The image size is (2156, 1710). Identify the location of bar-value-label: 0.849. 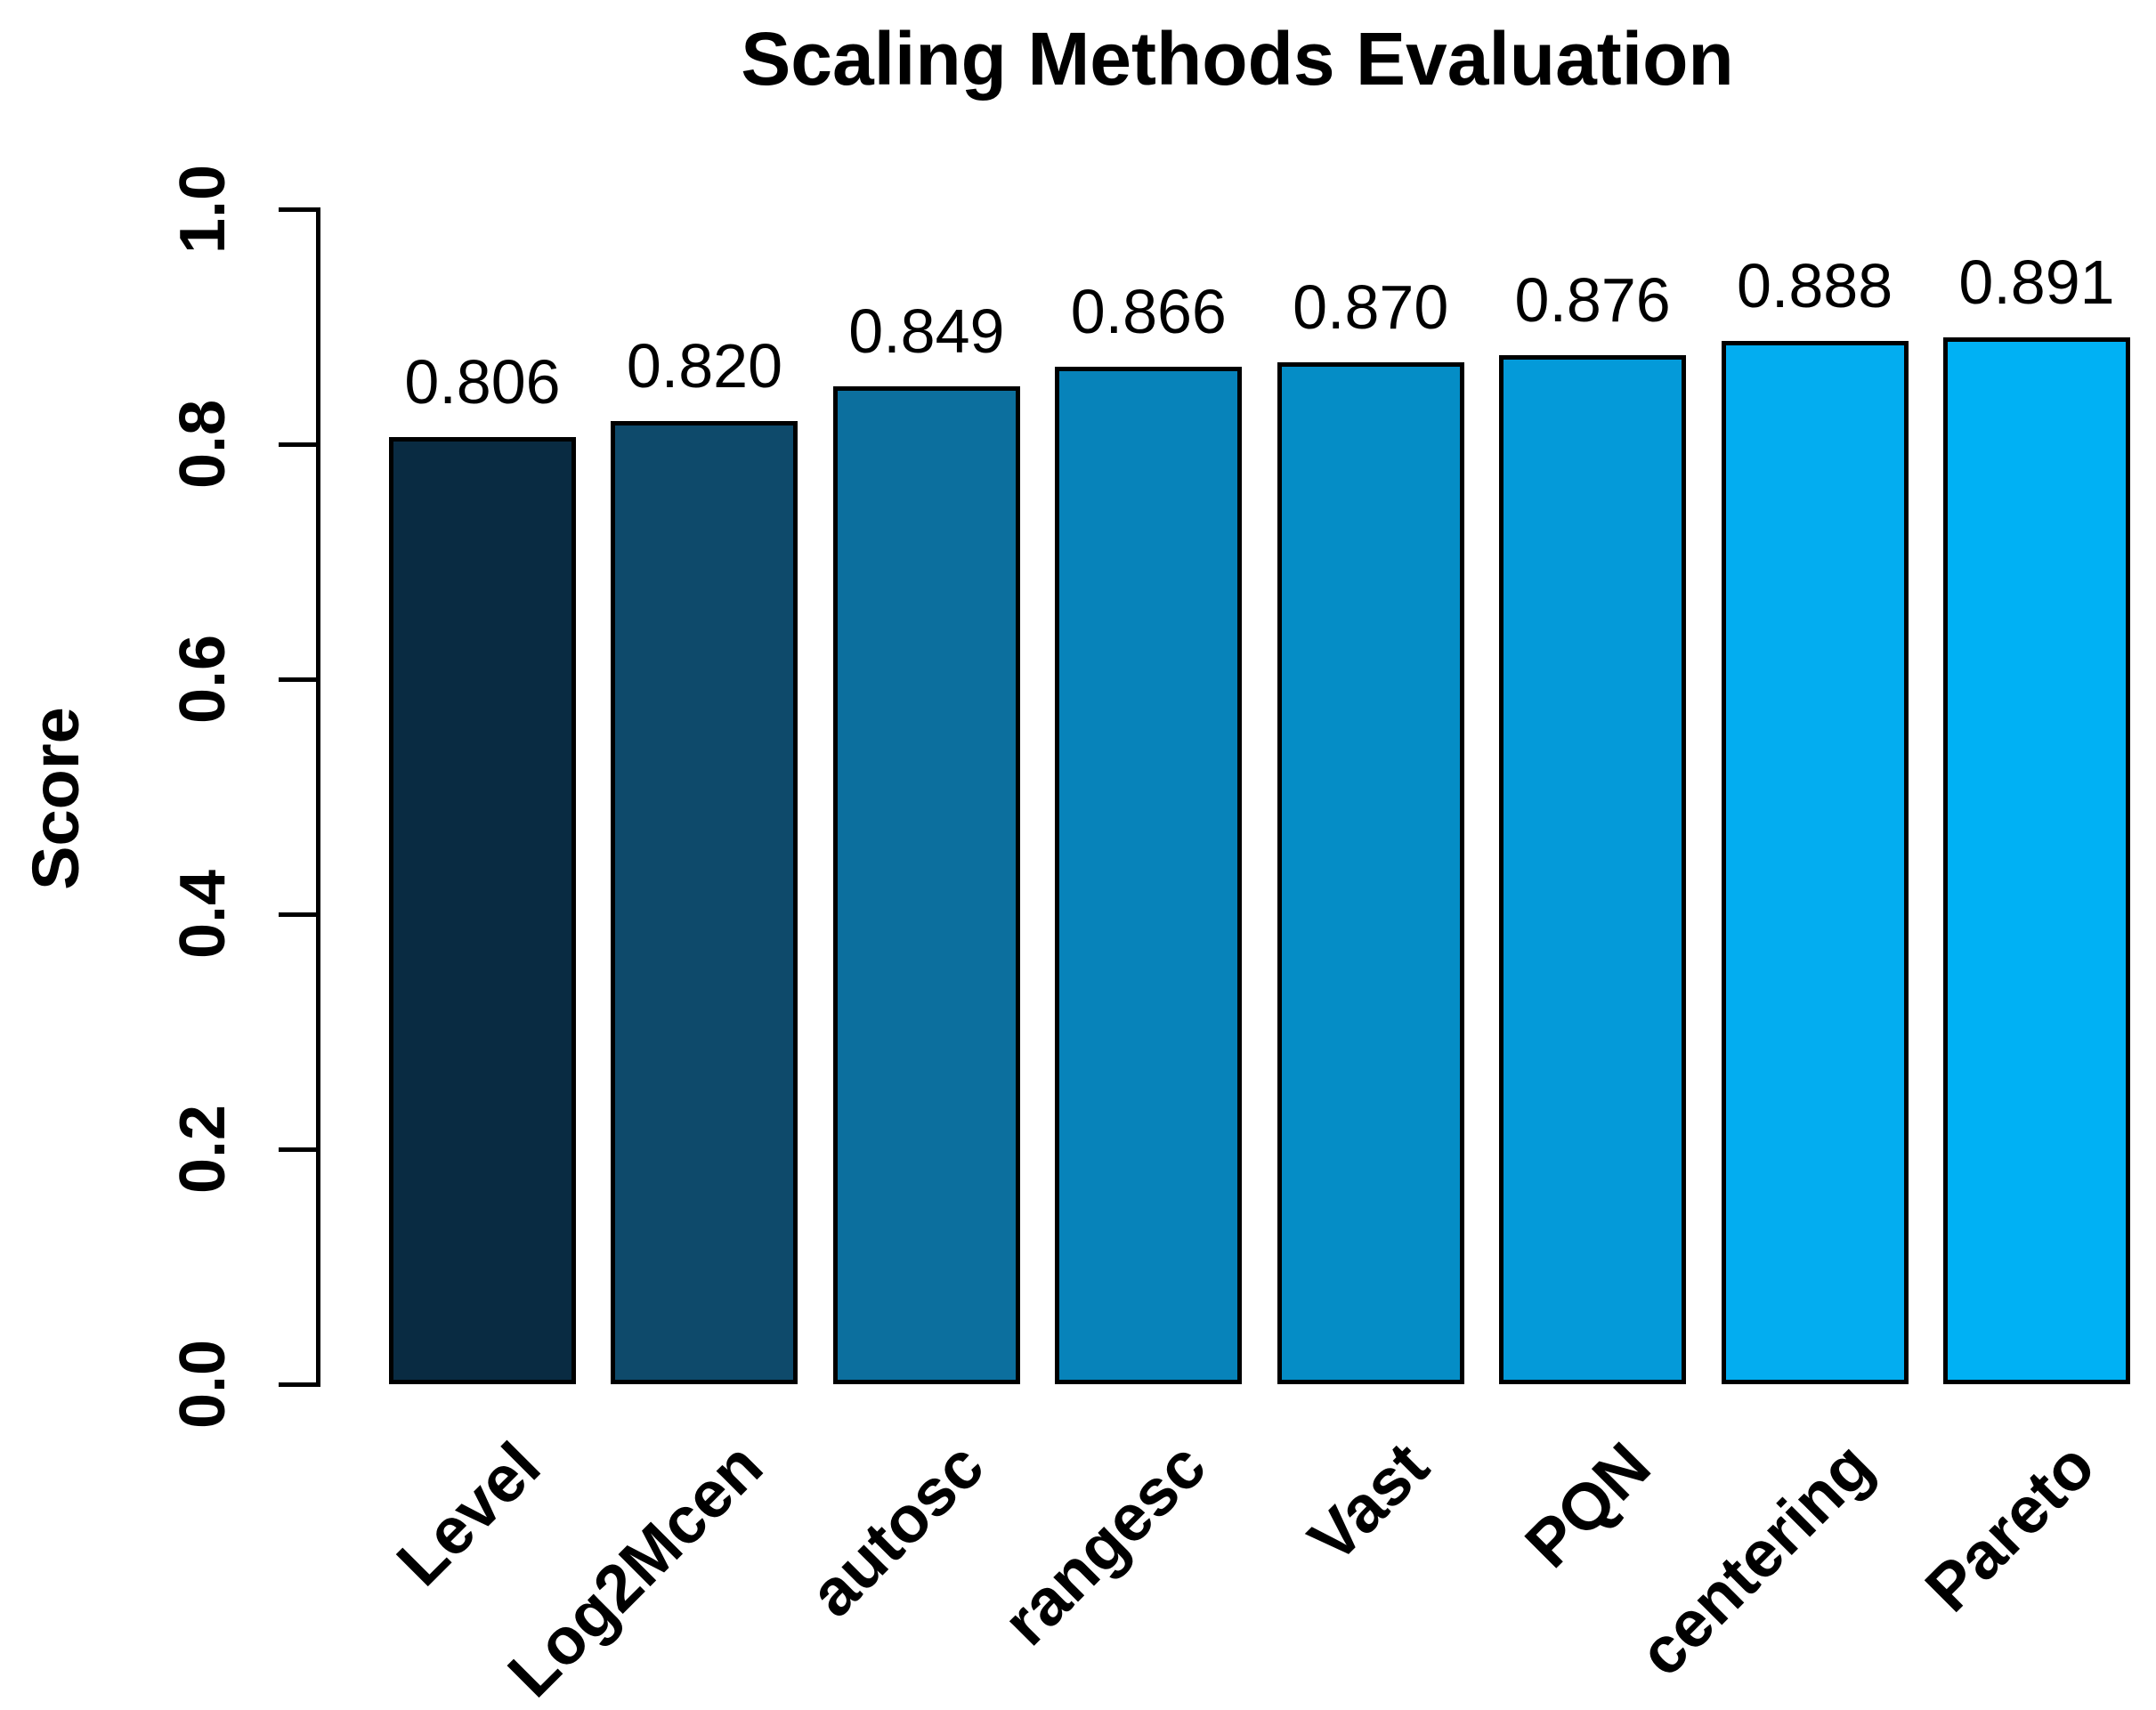
(926, 331).